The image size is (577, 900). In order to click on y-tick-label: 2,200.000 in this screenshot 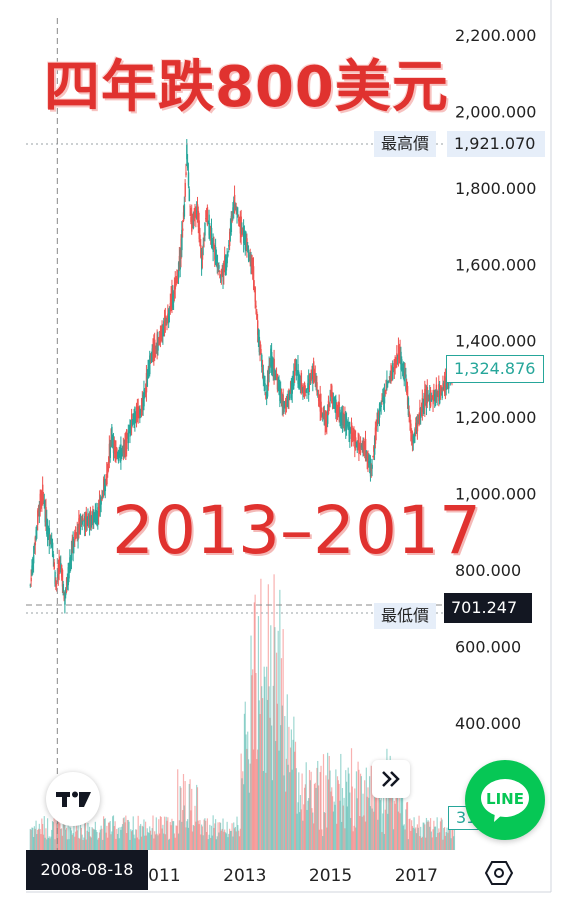, I will do `click(495, 35)`.